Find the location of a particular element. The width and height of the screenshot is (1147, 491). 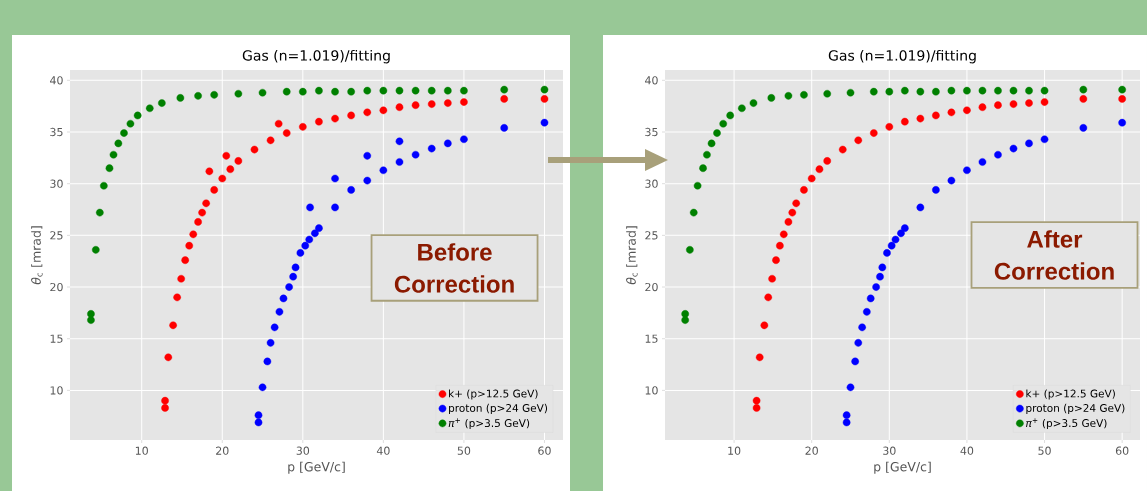

x-tick-label: 40 is located at coordinates (383, 450).